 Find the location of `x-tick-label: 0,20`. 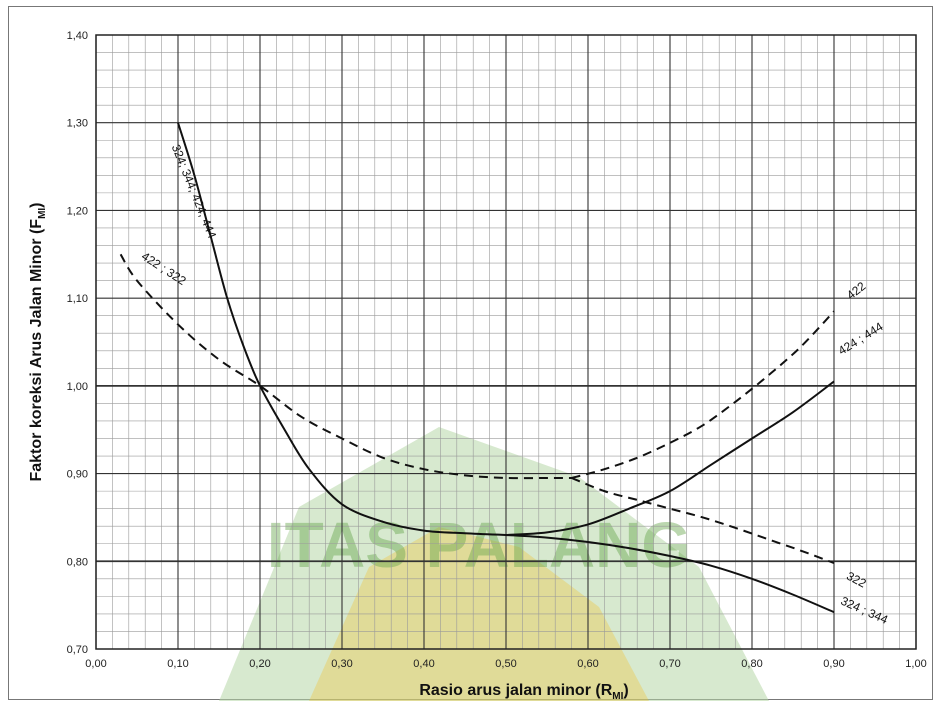

x-tick-label: 0,20 is located at coordinates (259, 664).